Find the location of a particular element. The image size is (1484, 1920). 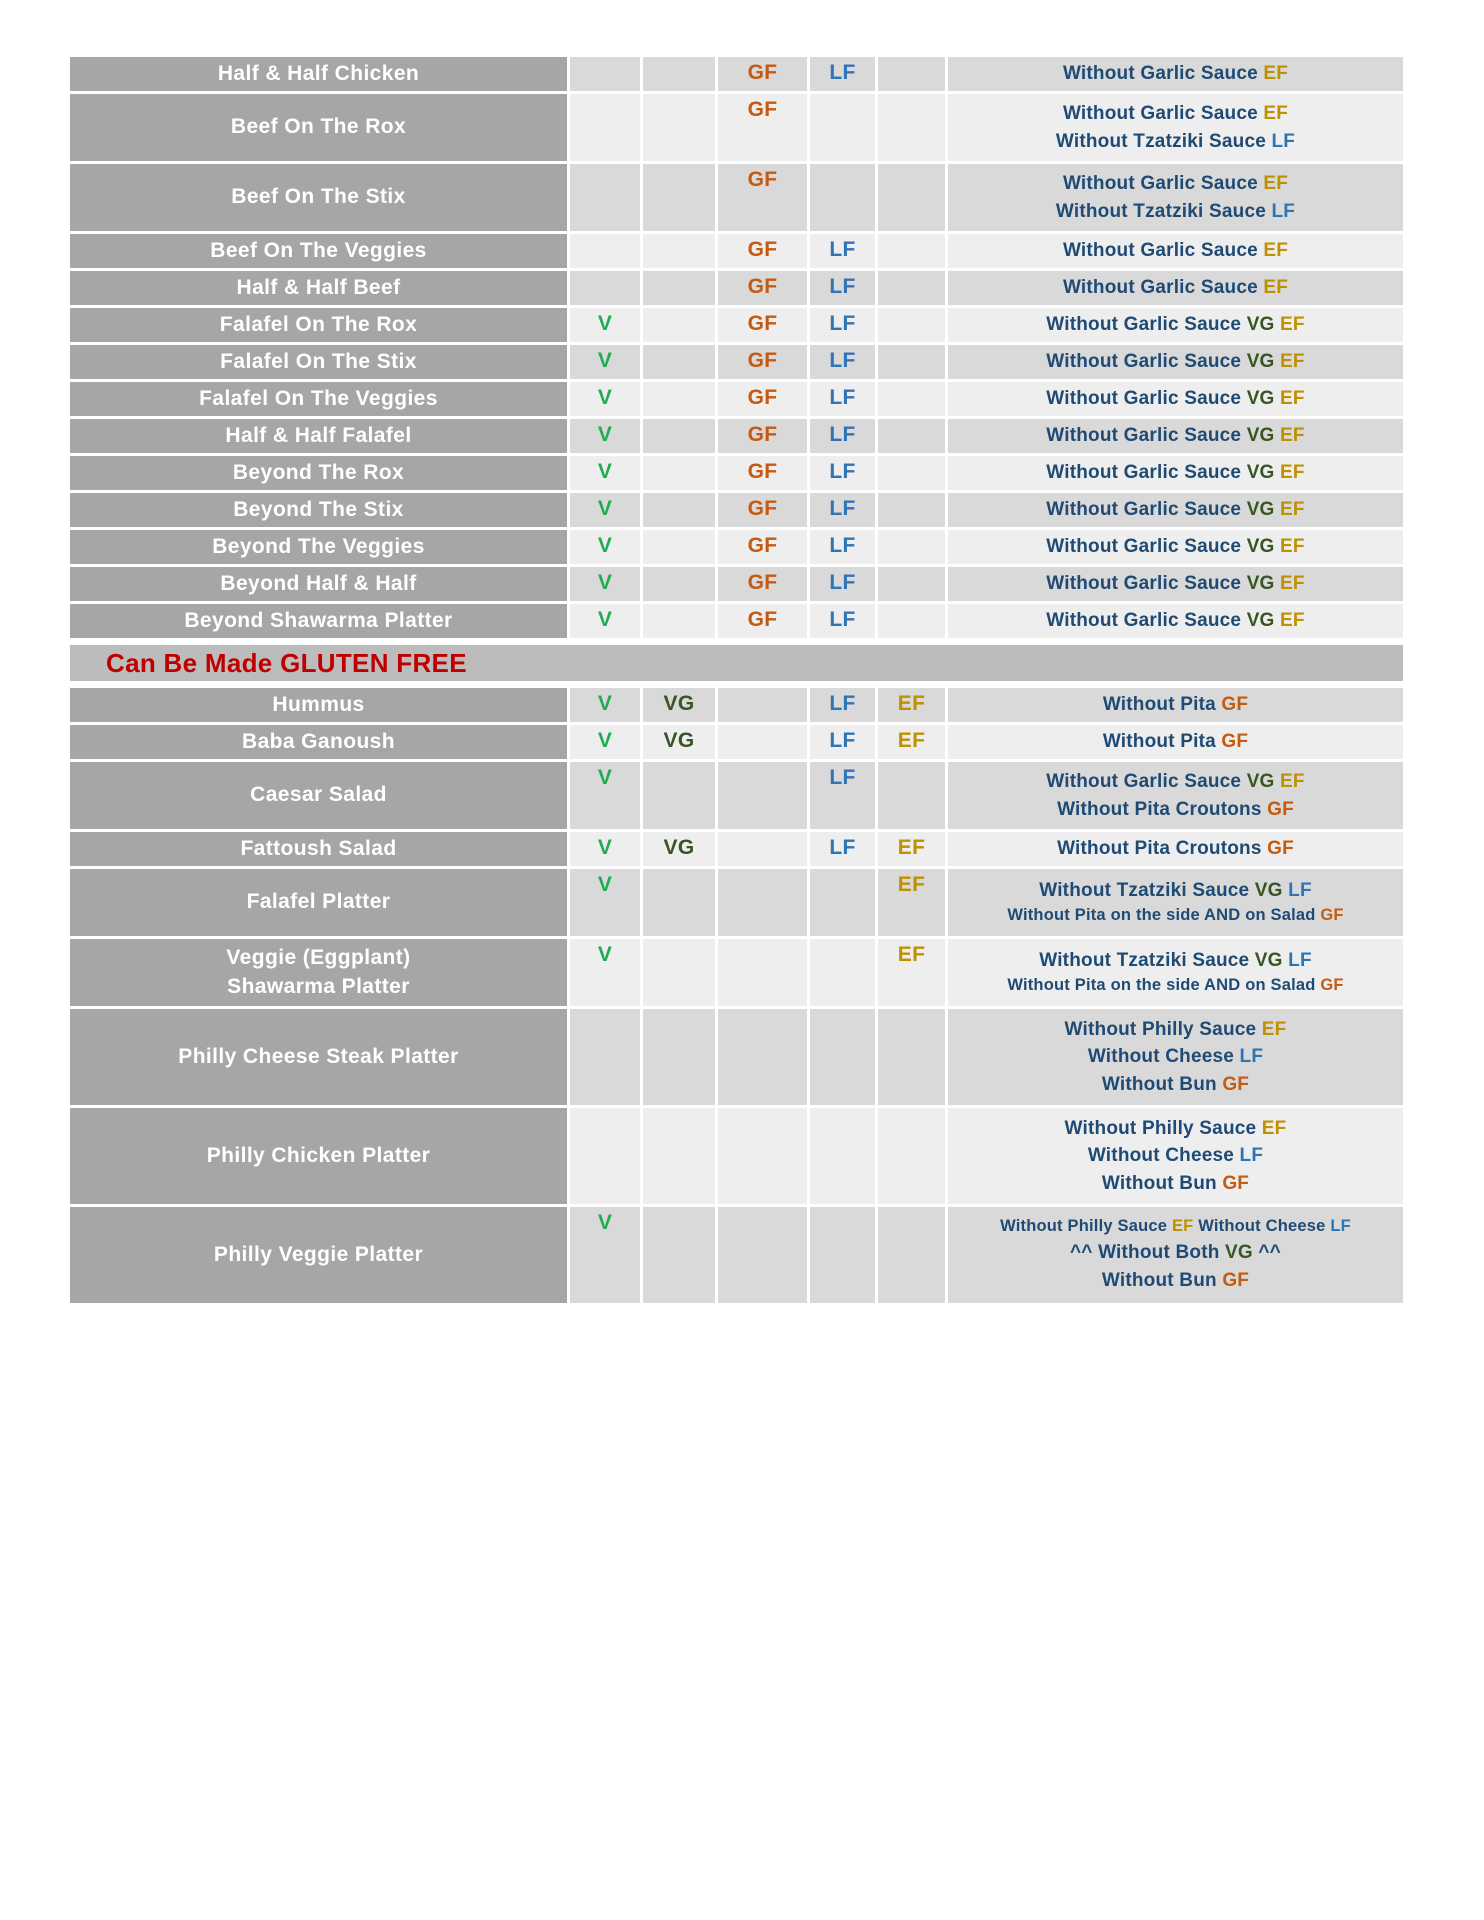

item-name-line: Caesar Salad is located at coordinates (318, 795).